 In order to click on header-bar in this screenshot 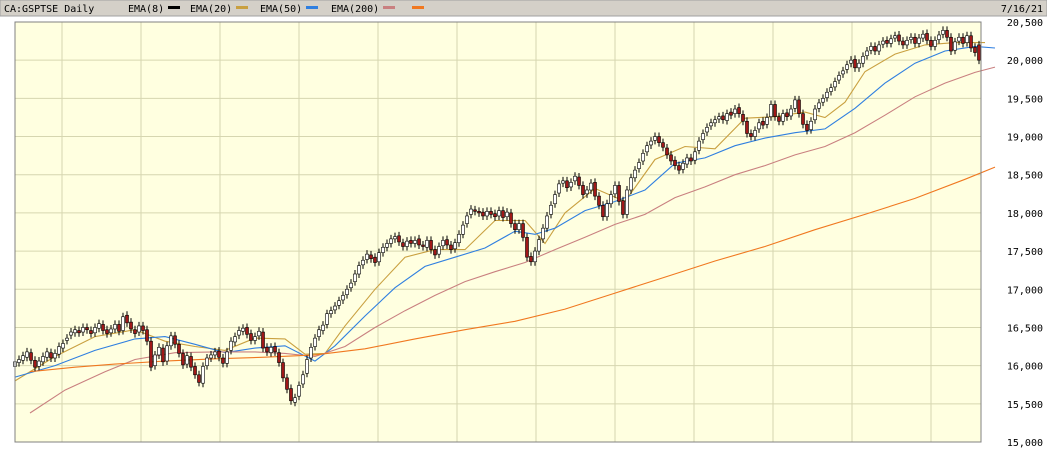, I will do `click(523, 8)`.